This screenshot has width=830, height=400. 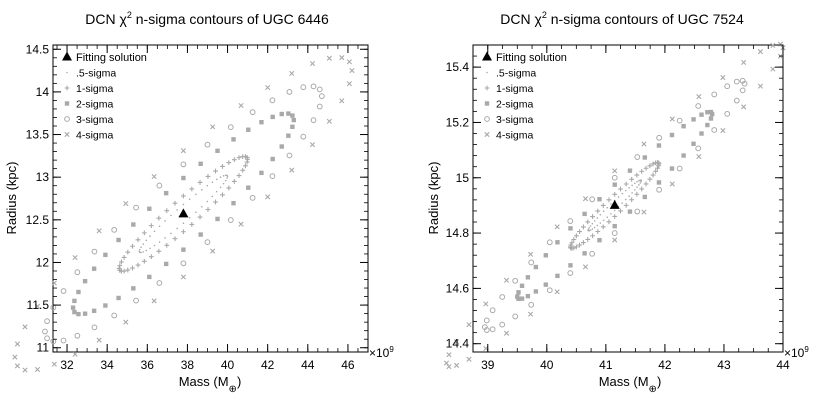 What do you see at coordinates (458, 288) in the screenshot?
I see `y-tick-label: 14.6` at bounding box center [458, 288].